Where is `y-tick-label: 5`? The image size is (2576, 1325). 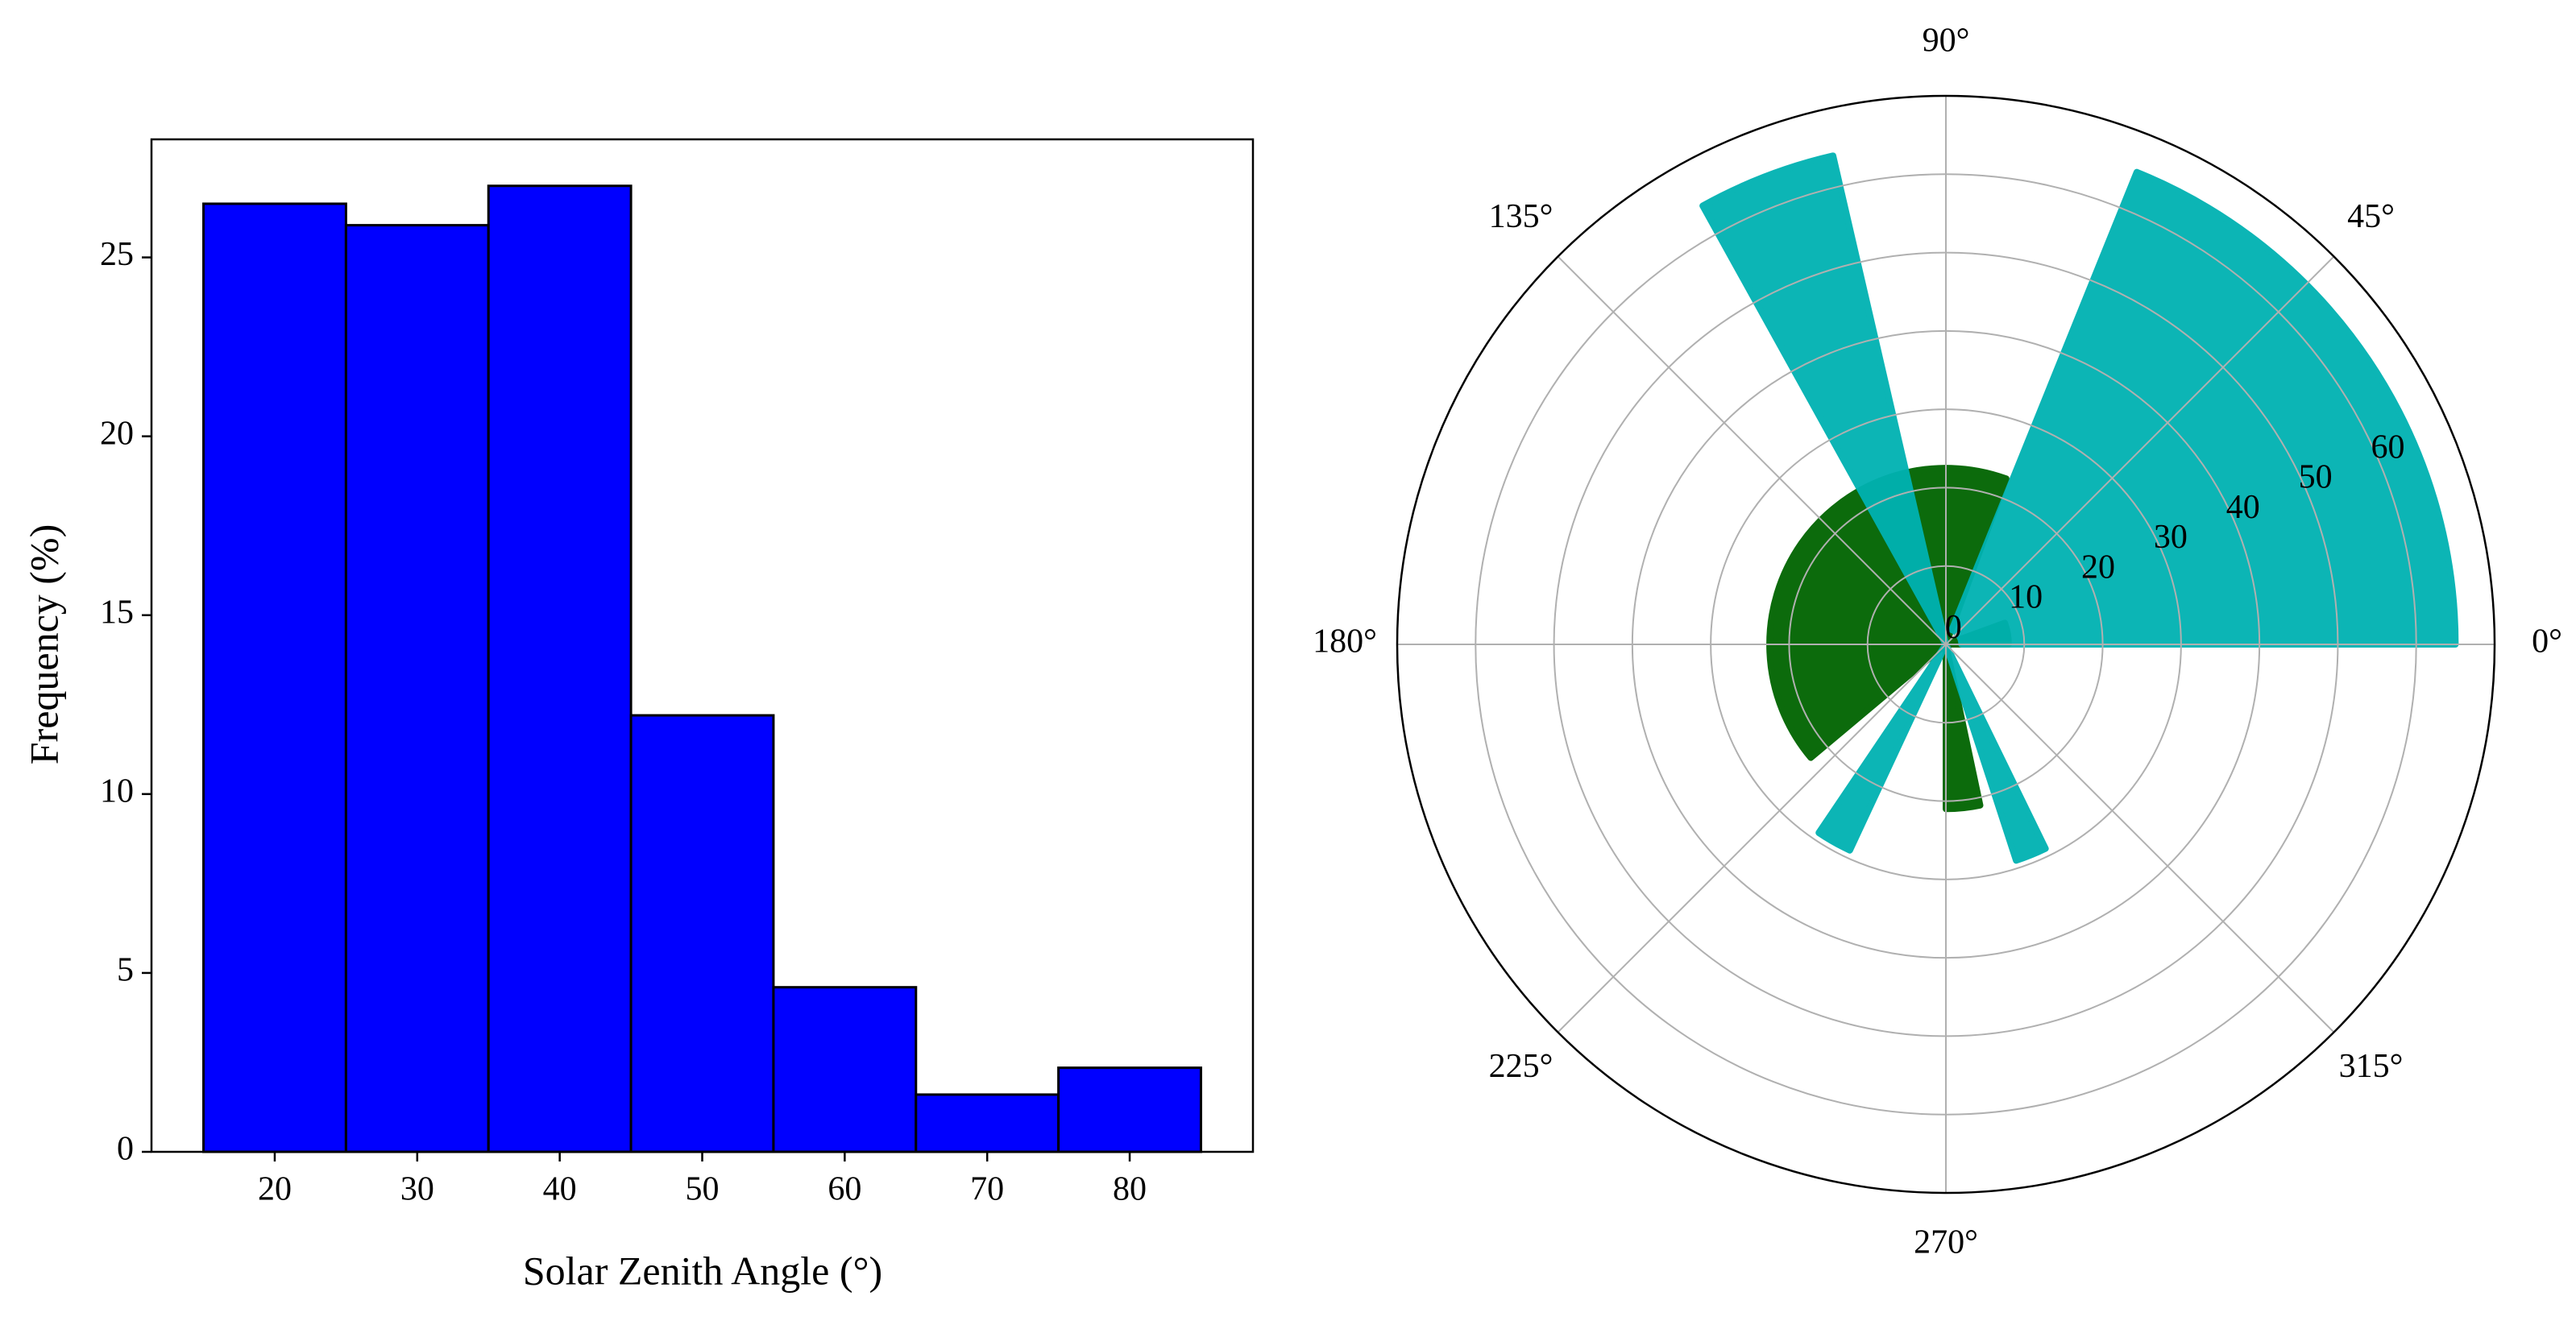 y-tick-label: 5 is located at coordinates (125, 970).